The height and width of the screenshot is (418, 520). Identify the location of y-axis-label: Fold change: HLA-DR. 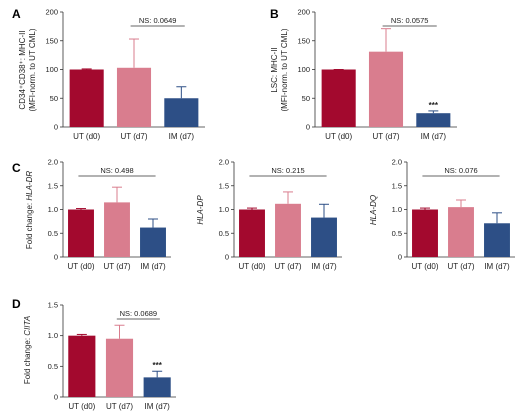
(29, 210).